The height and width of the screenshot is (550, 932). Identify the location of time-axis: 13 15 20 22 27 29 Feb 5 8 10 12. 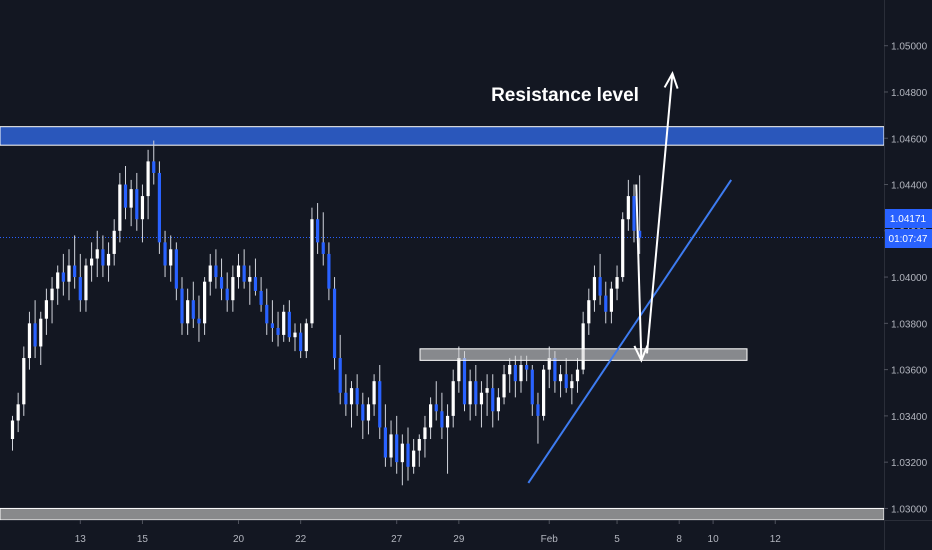
(466, 532).